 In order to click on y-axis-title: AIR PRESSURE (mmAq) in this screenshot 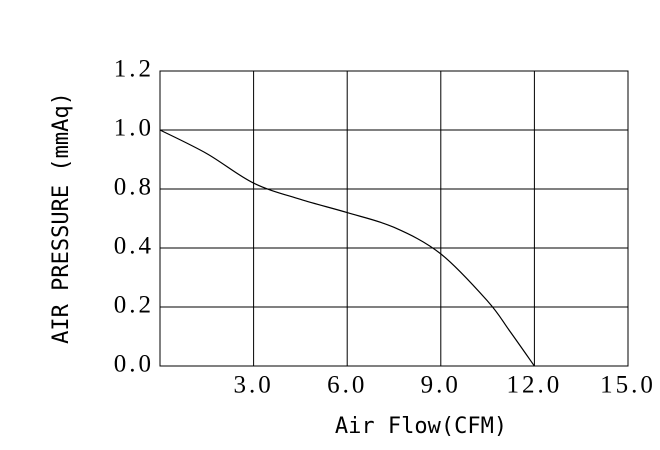, I will do `click(61, 218)`.